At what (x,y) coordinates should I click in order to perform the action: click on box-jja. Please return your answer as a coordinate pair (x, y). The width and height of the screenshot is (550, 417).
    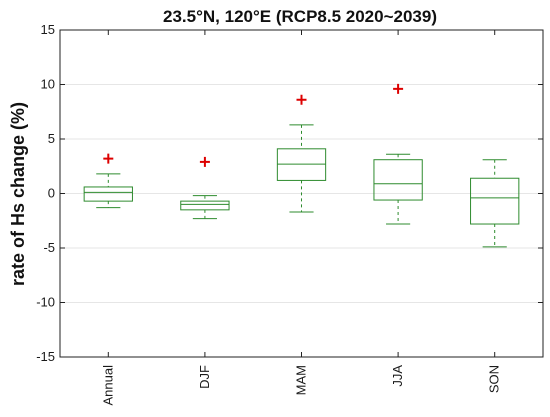
    Looking at the image, I should click on (398, 154).